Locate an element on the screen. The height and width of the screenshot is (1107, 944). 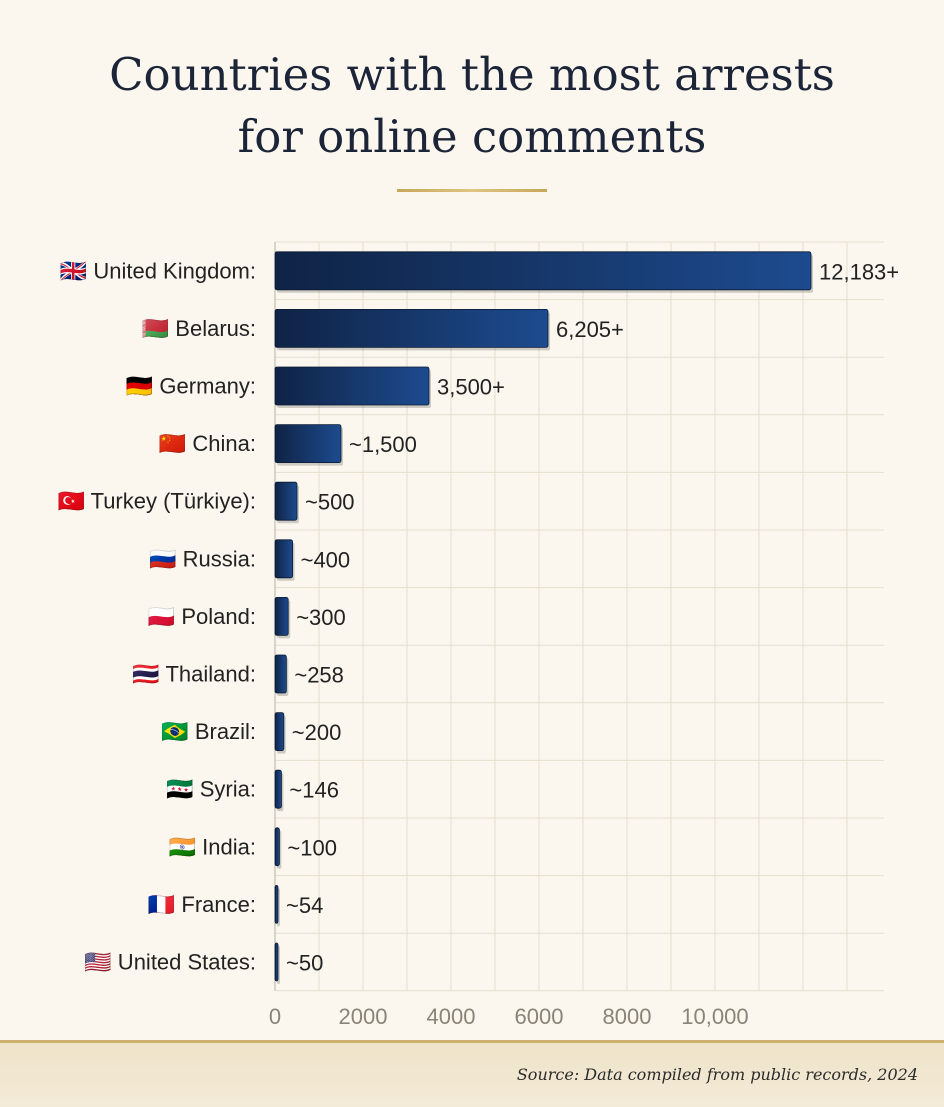
category-label: 🇸🇾 Syria: is located at coordinates (211, 789).